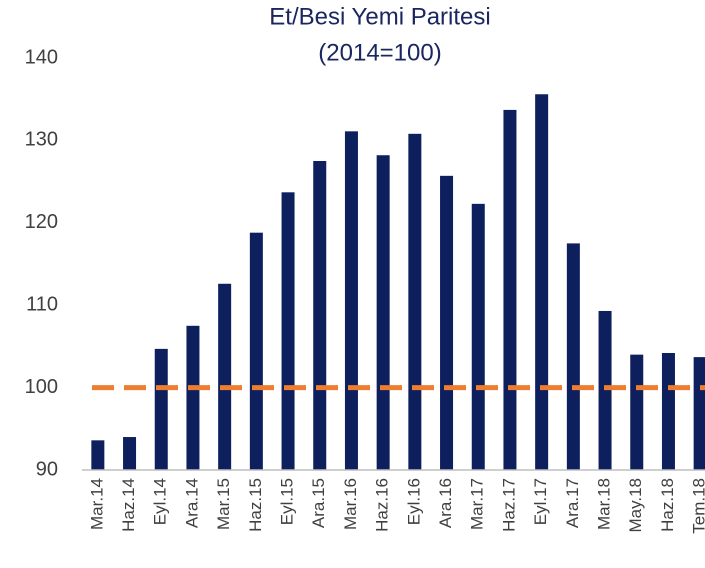 This screenshot has height=568, width=705. Describe the element at coordinates (42, 304) in the screenshot. I see `y-tick-label: 110` at that location.